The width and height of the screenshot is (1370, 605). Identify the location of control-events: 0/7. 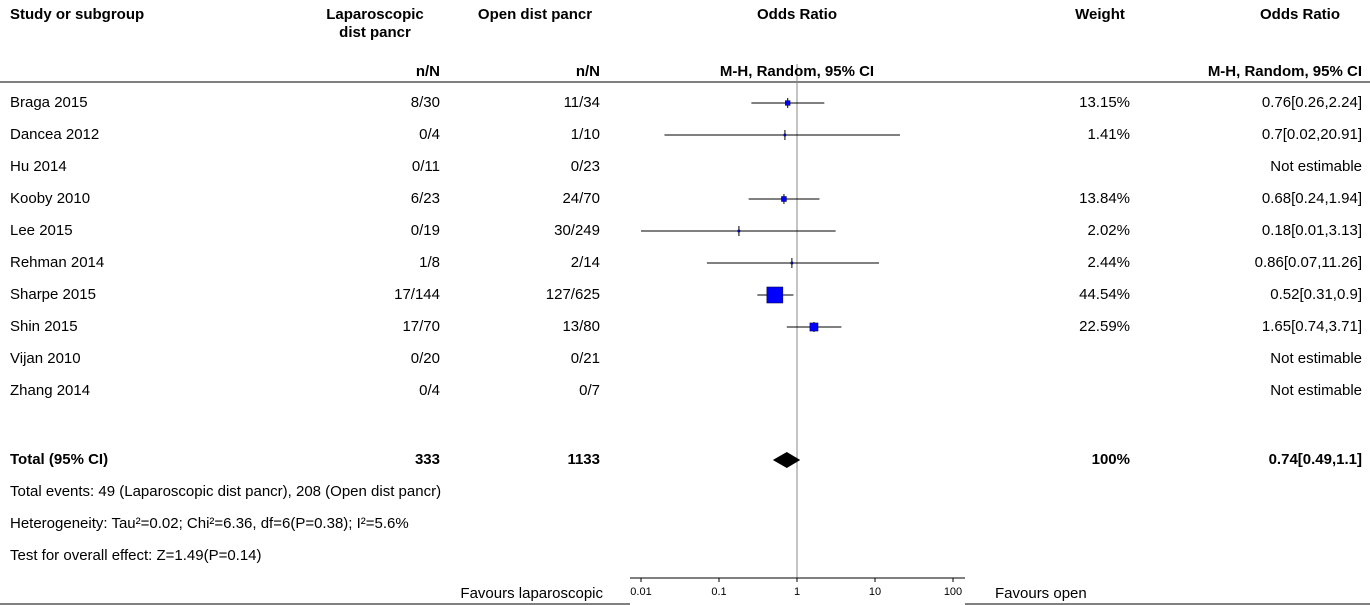
(589, 390).